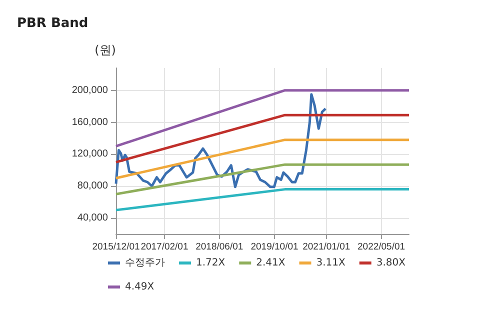 This screenshot has height=309, width=492. I want to click on x-tick-label: 2022/05/01, so click(381, 247).